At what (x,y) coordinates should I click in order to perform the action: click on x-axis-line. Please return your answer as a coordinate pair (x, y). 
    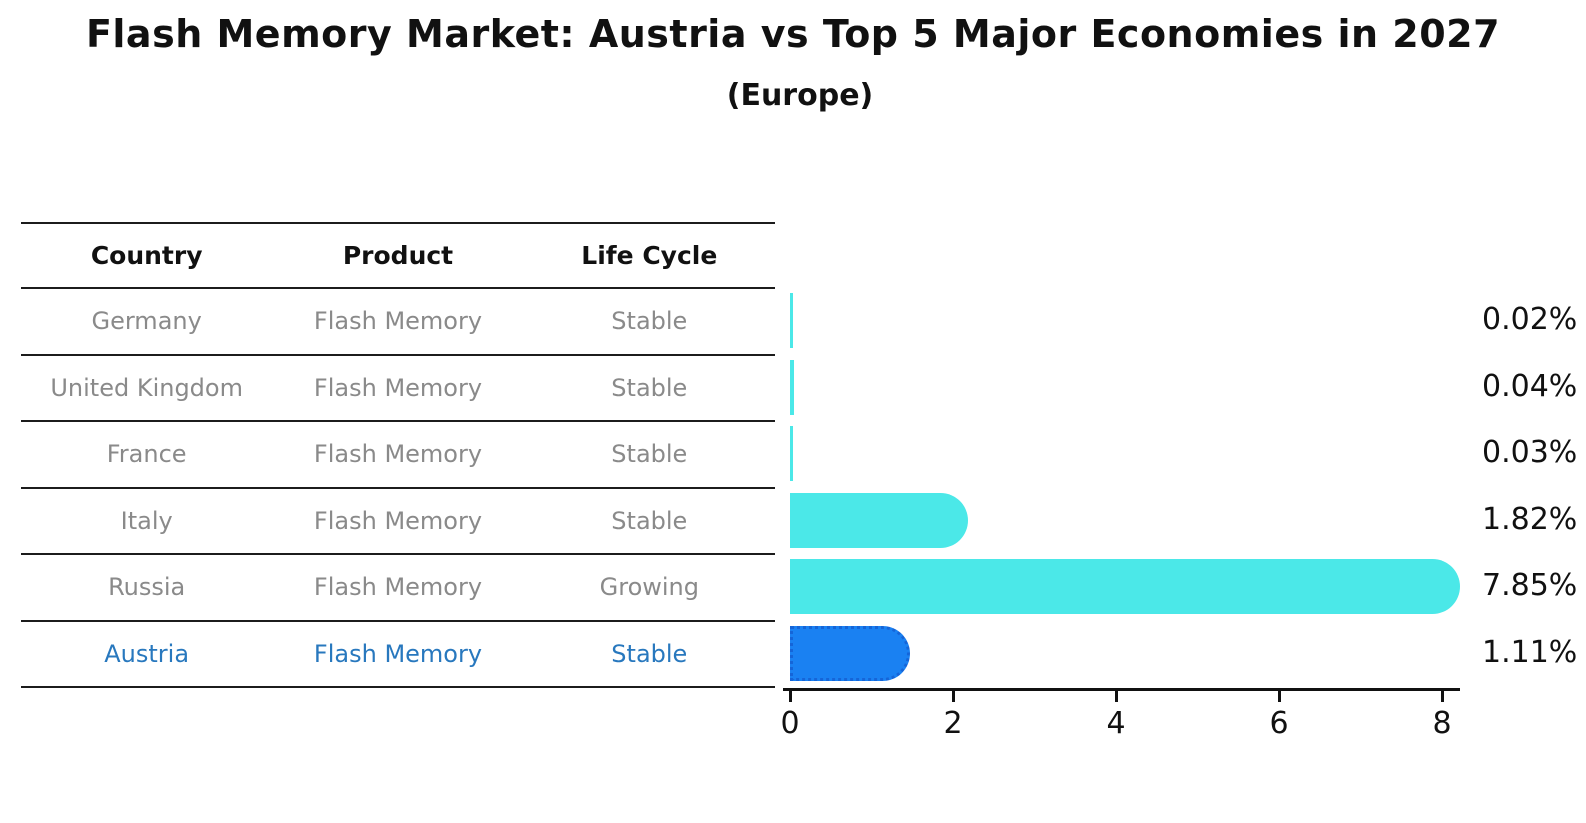
    Looking at the image, I should click on (1121, 689).